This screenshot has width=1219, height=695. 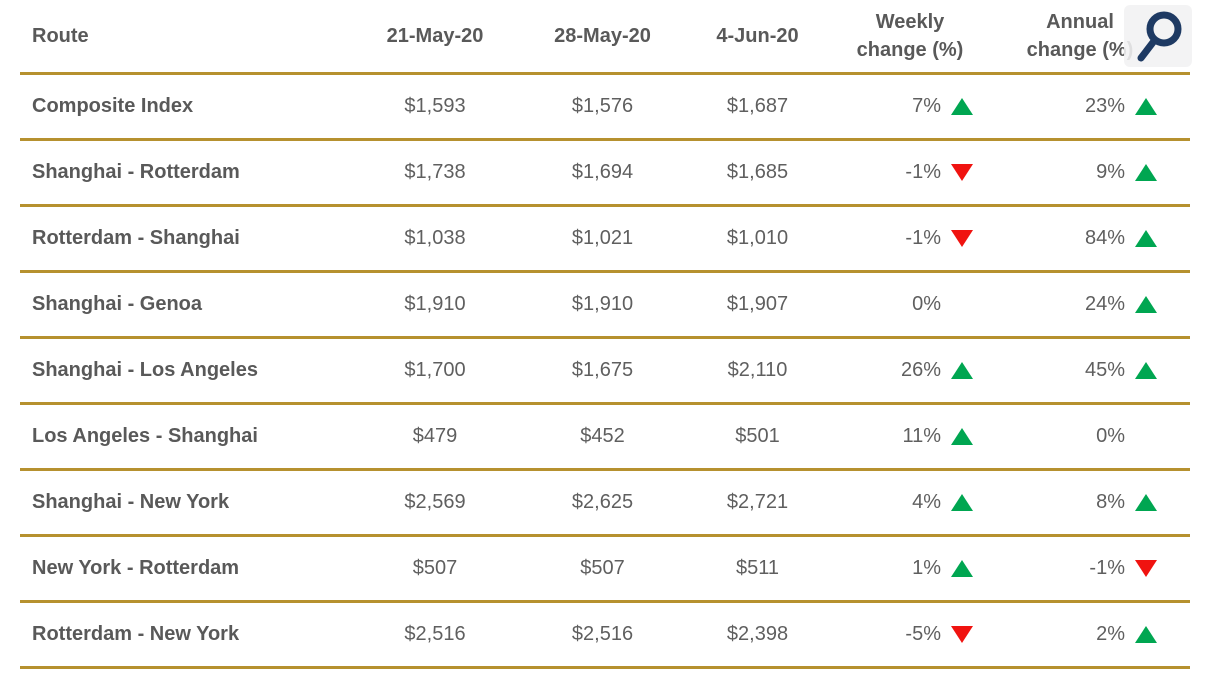 What do you see at coordinates (910, 569) in the screenshot?
I see `weekly-change-cell: 1%` at bounding box center [910, 569].